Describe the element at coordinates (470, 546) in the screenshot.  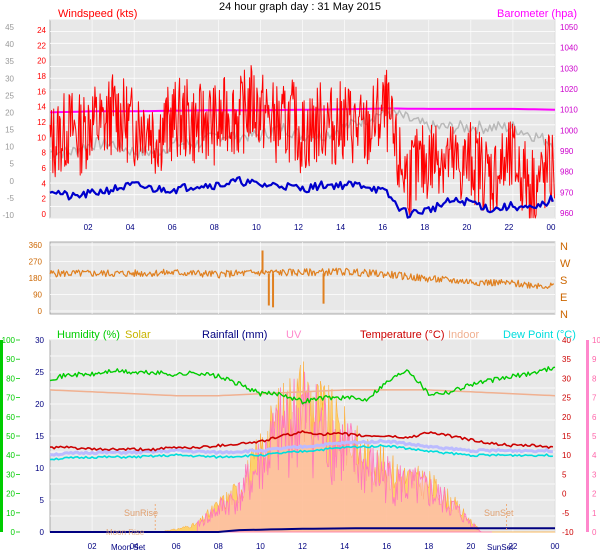
I see `climate-x-tick: 20` at that location.